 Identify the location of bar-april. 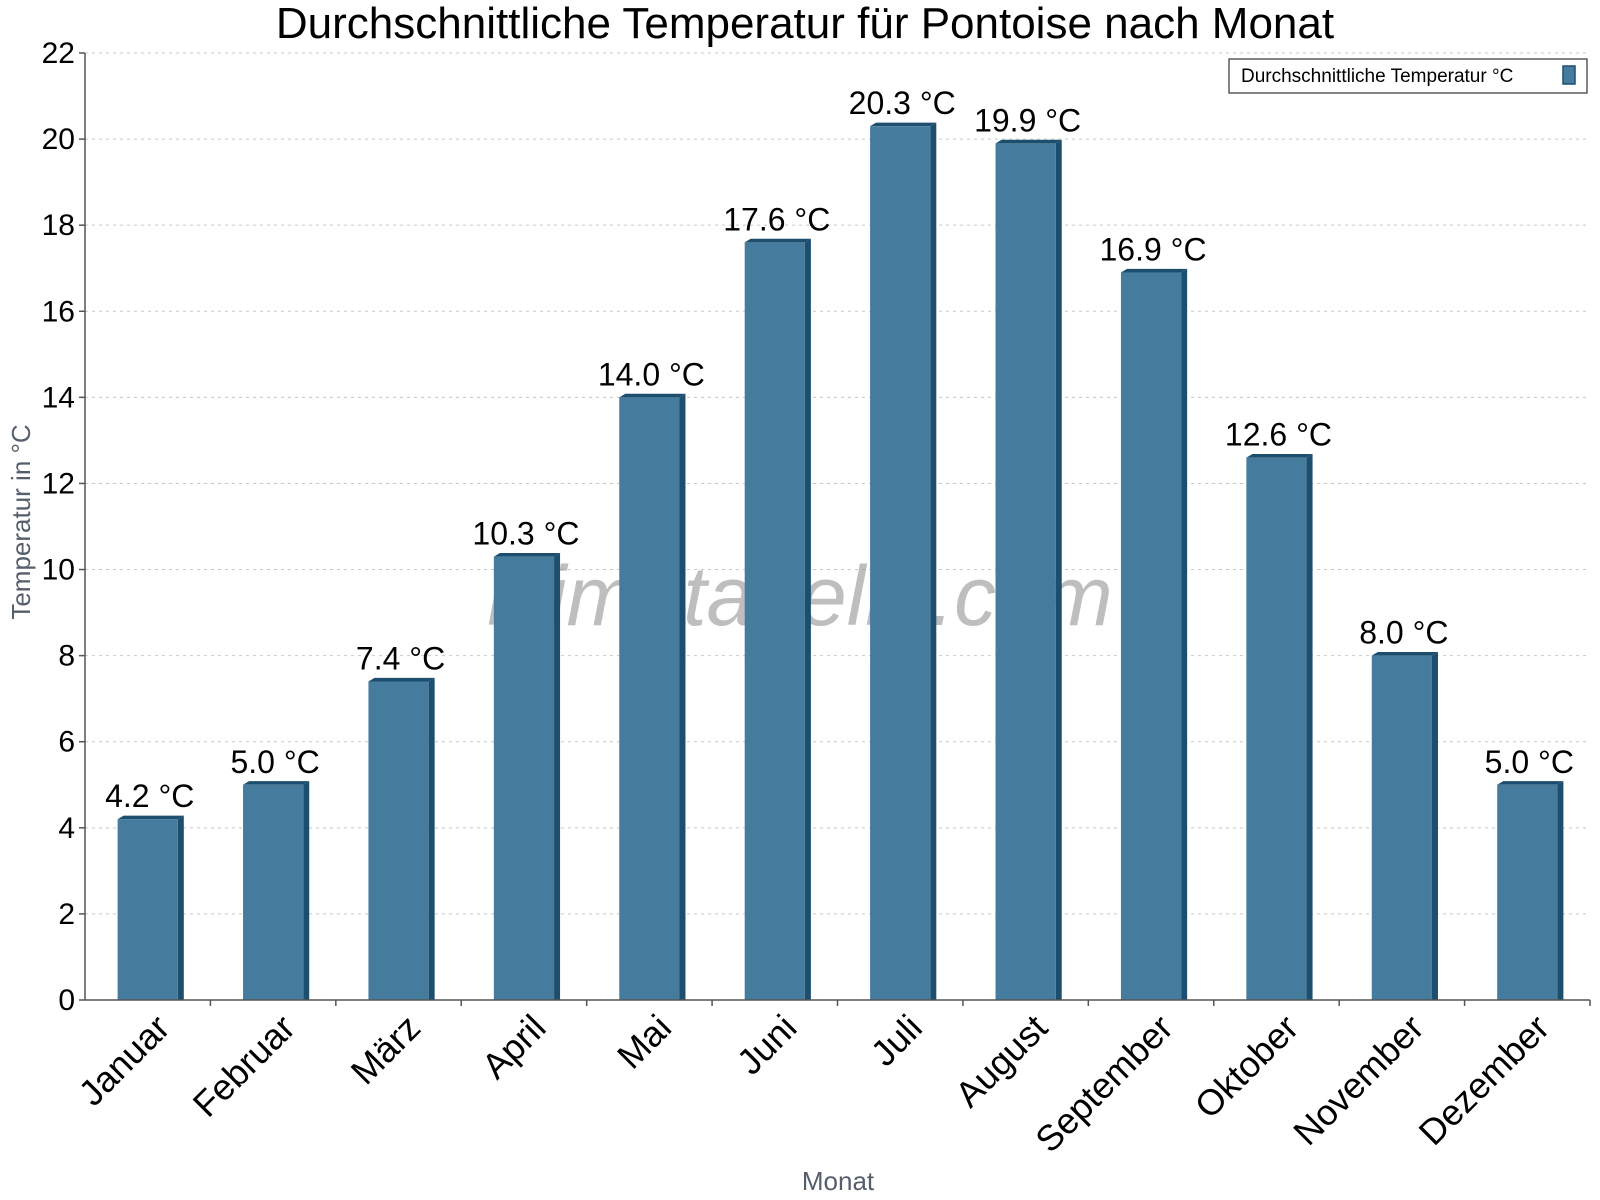
(527, 776).